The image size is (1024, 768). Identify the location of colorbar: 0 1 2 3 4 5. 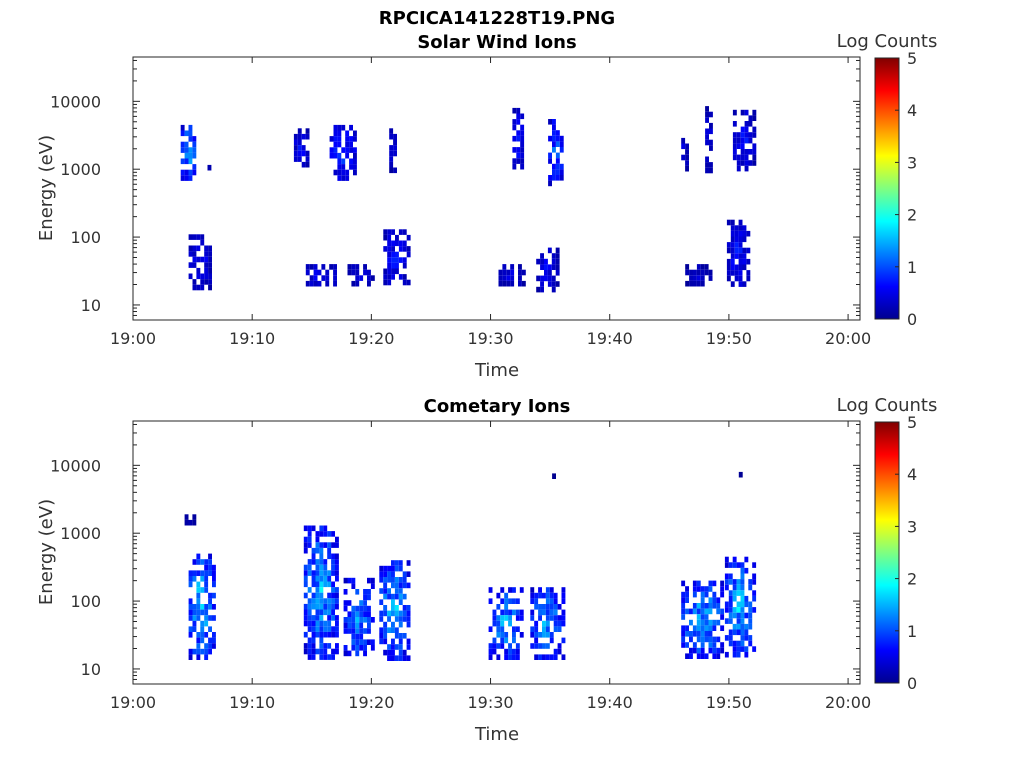
(895, 553).